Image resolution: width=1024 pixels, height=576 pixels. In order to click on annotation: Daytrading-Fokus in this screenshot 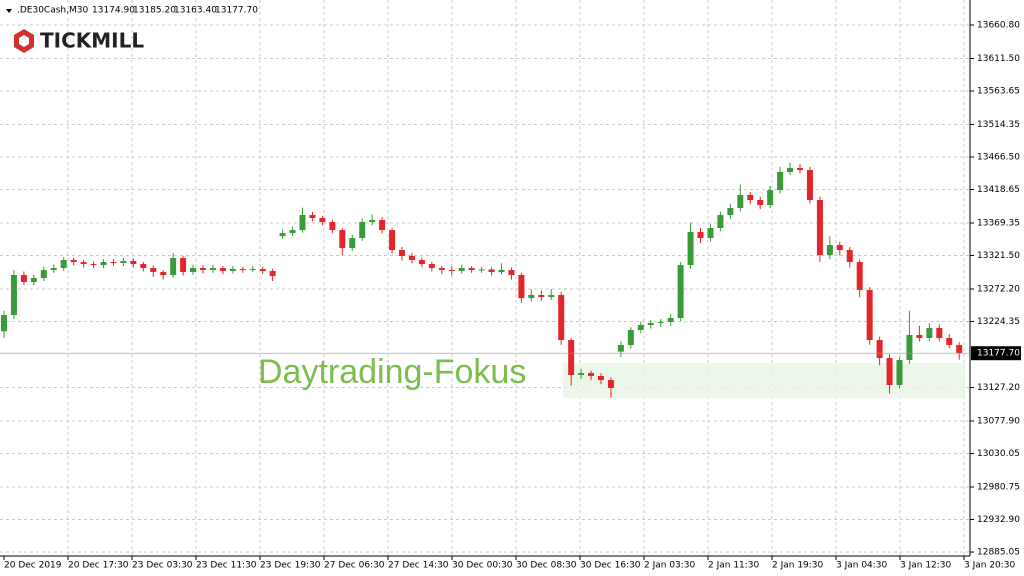, I will do `click(392, 372)`.